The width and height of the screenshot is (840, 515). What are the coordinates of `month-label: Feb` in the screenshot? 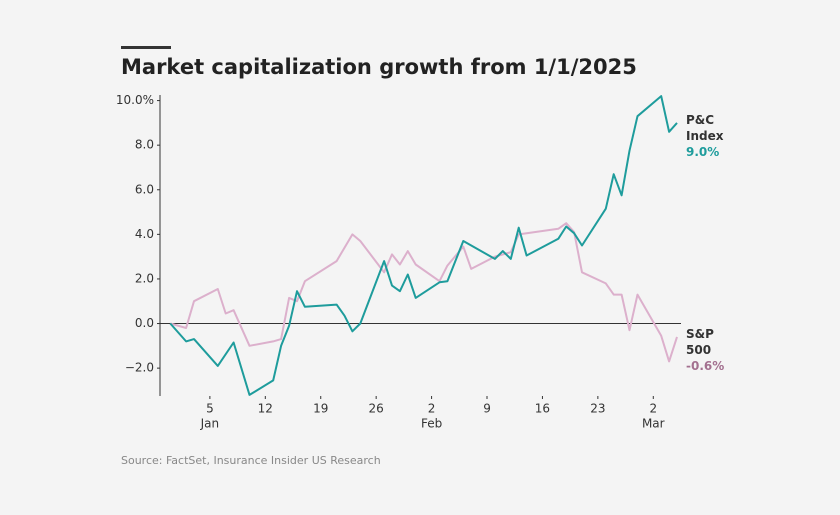 It's located at (431, 424).